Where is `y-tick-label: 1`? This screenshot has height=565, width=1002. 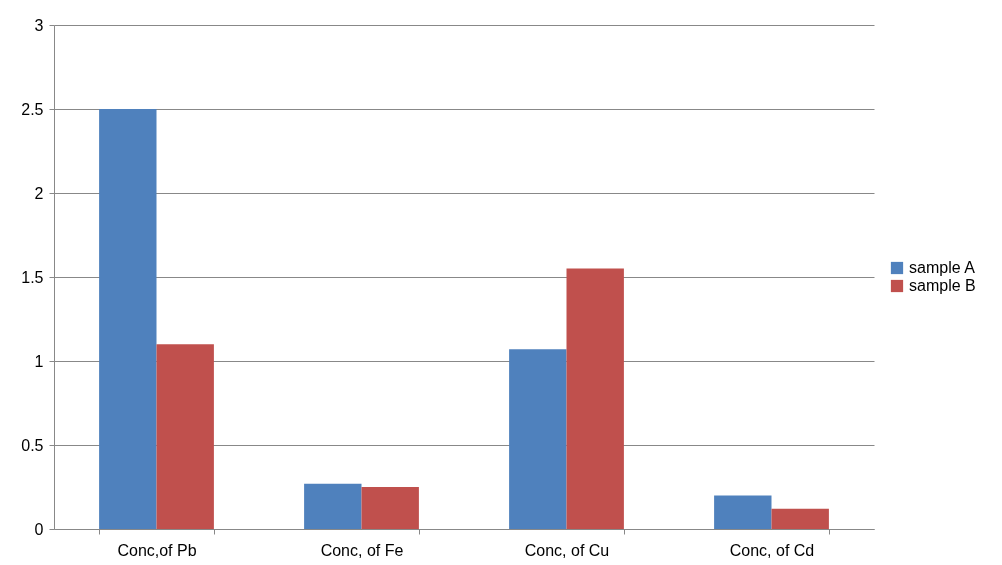
y-tick-label: 1 is located at coordinates (39, 361).